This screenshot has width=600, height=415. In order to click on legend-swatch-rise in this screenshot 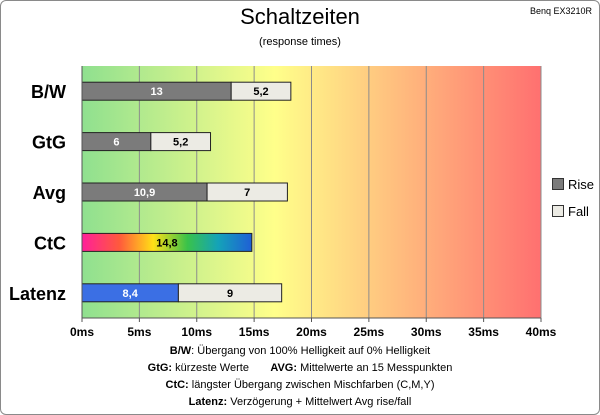, I will do `click(558, 184)`.